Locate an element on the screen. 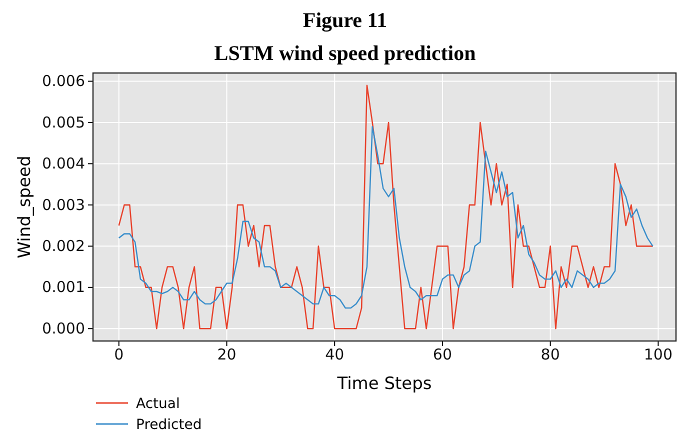 This screenshot has height=435, width=683. y-tick-label: 0.001 is located at coordinates (63, 287).